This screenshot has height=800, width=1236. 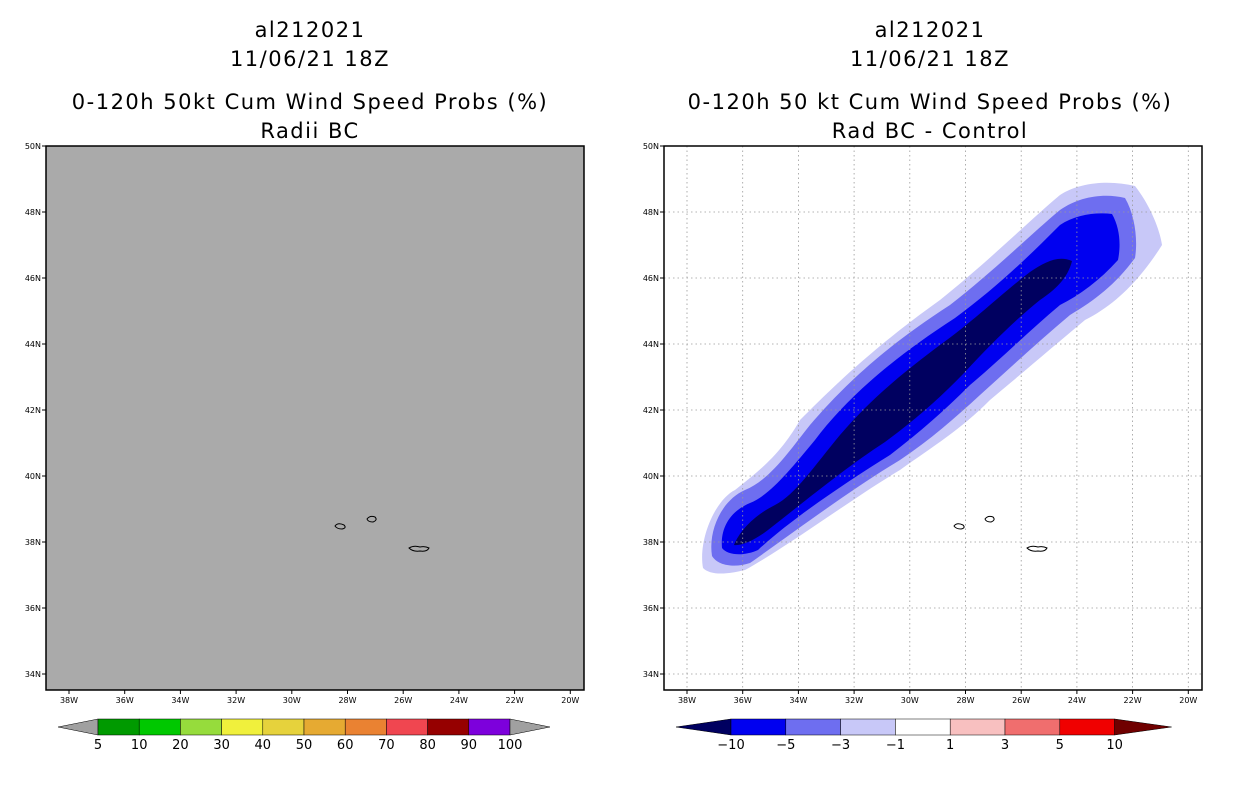 I want to click on left-datetime: 11/06/21 18Z, so click(x=310, y=59).